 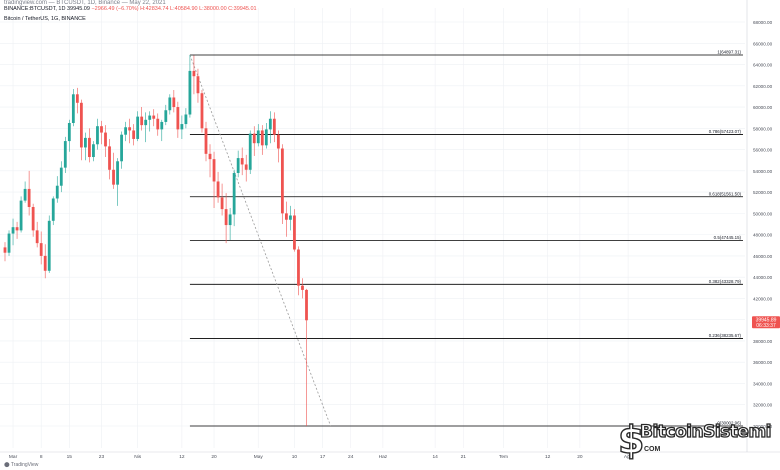 What do you see at coordinates (45, 19) in the screenshot?
I see `chart-title: Bitcoin / TetherUS, 1G, BINANCE` at bounding box center [45, 19].